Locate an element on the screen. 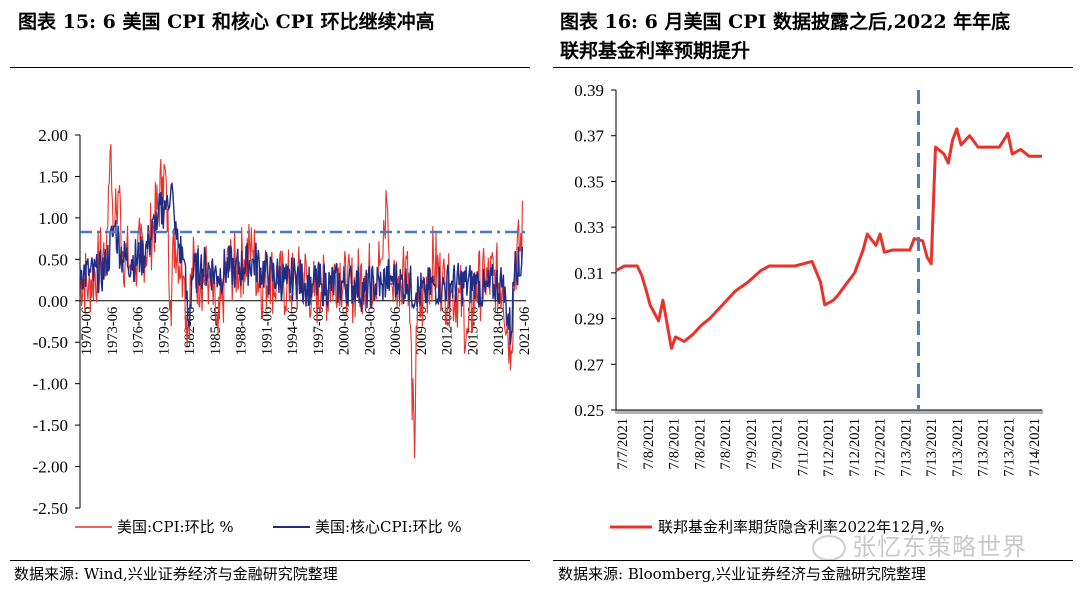 Image resolution: width=1080 pixels, height=593 pixels. left-y-tick-label: 1.50 is located at coordinates (53, 176).